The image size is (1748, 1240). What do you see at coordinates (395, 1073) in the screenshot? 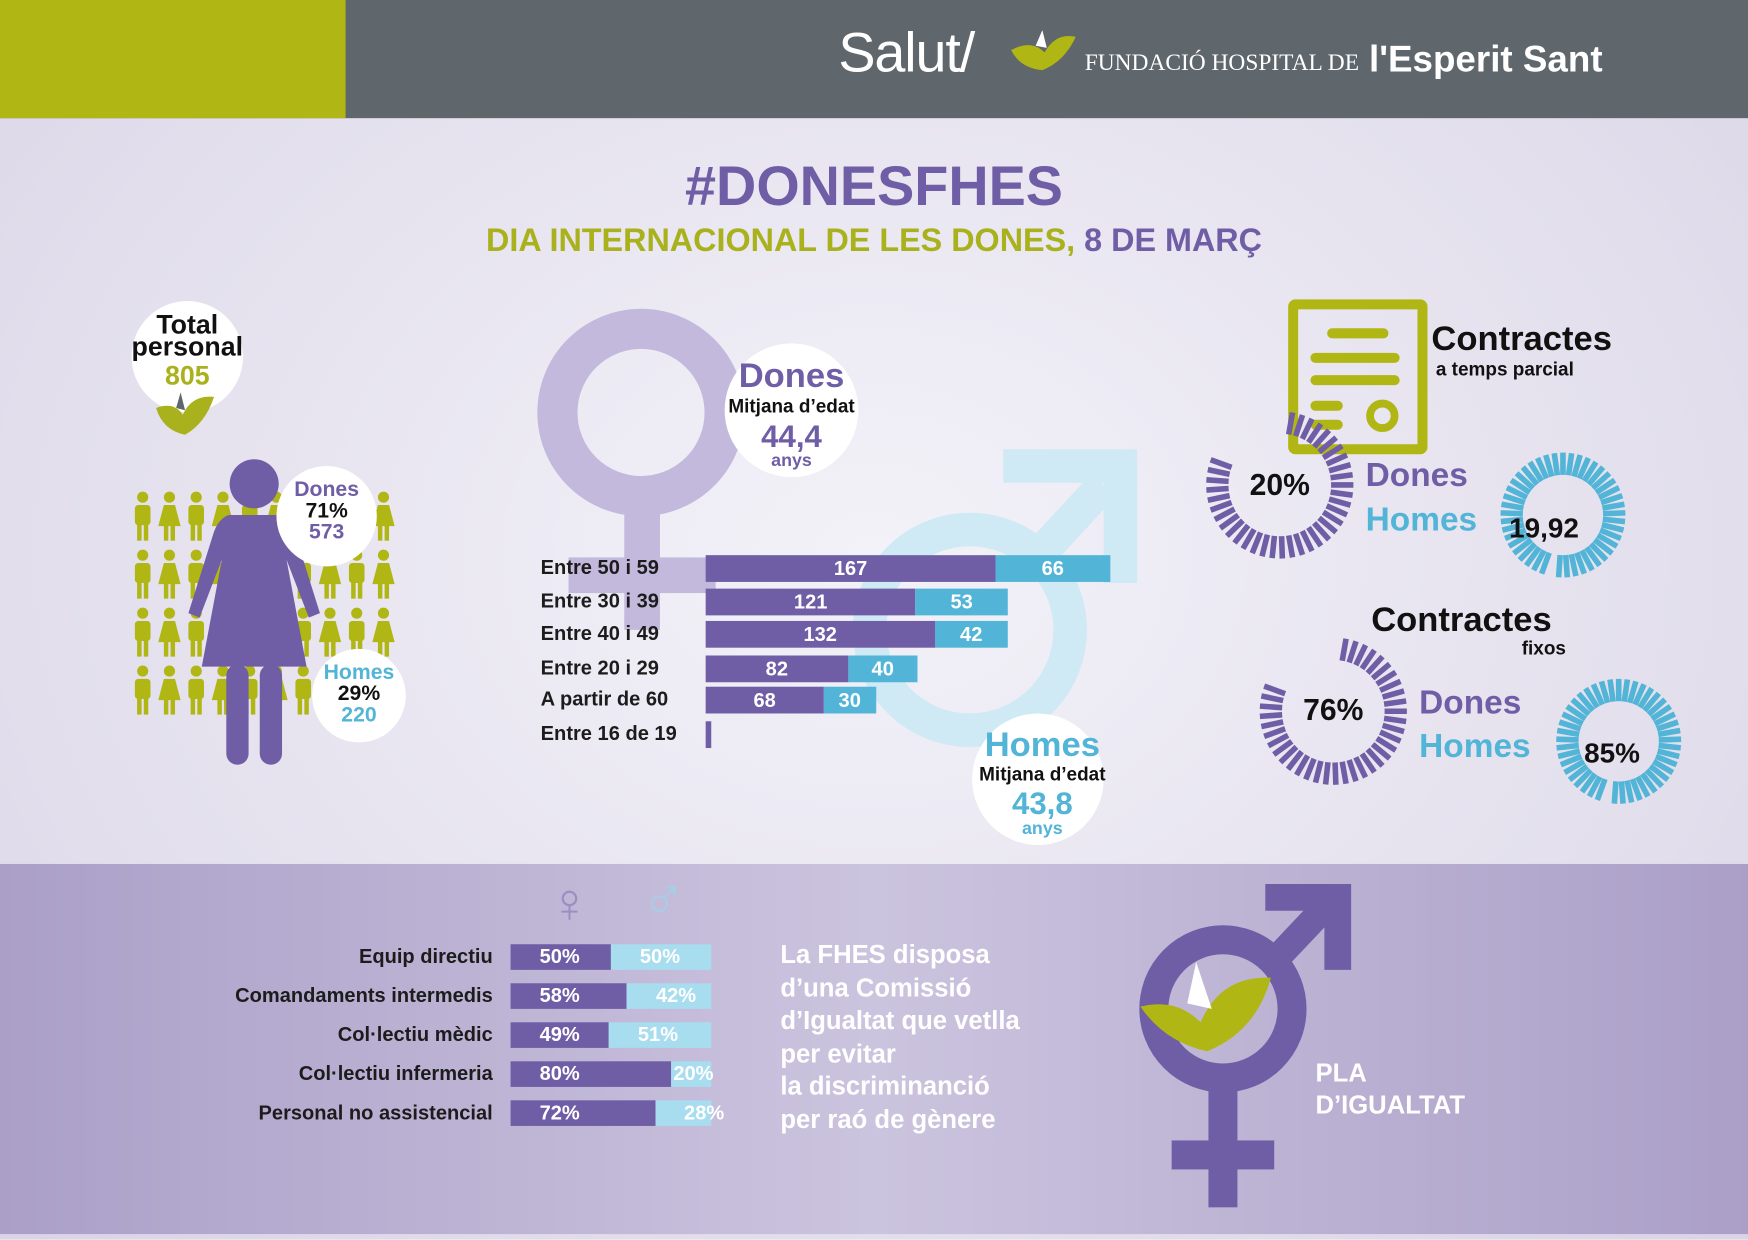
I see `group-label: Col·lectiu infermeria` at bounding box center [395, 1073].